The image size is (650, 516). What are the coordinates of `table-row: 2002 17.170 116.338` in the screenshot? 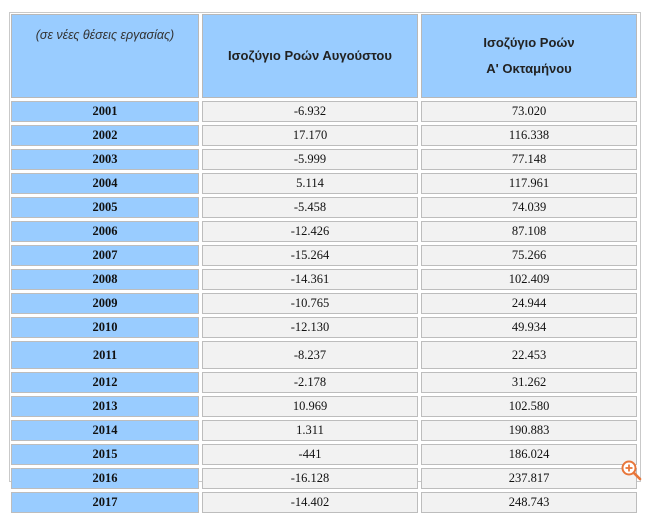 It's located at (324, 135).